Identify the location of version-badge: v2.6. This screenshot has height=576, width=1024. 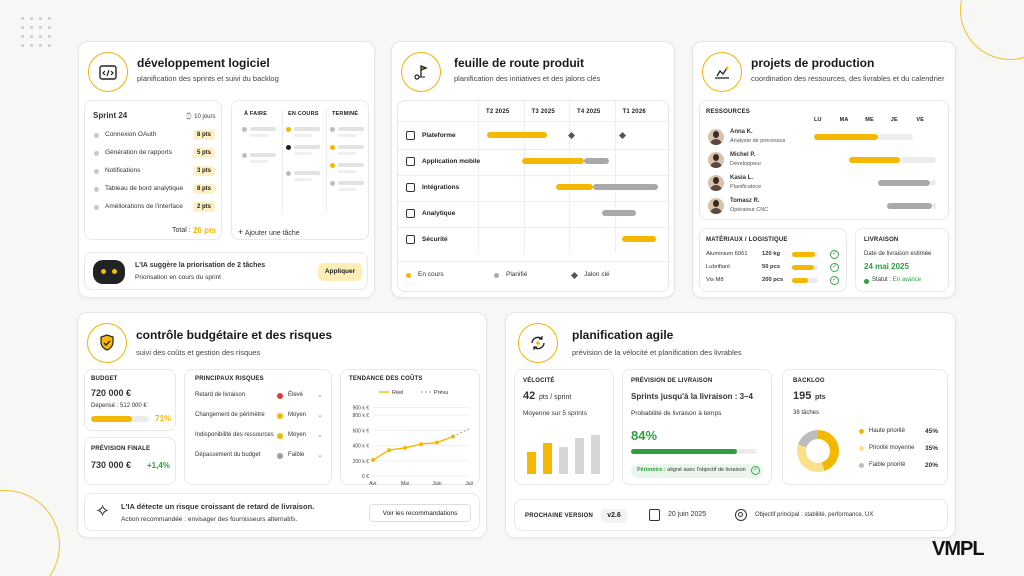
(614, 516).